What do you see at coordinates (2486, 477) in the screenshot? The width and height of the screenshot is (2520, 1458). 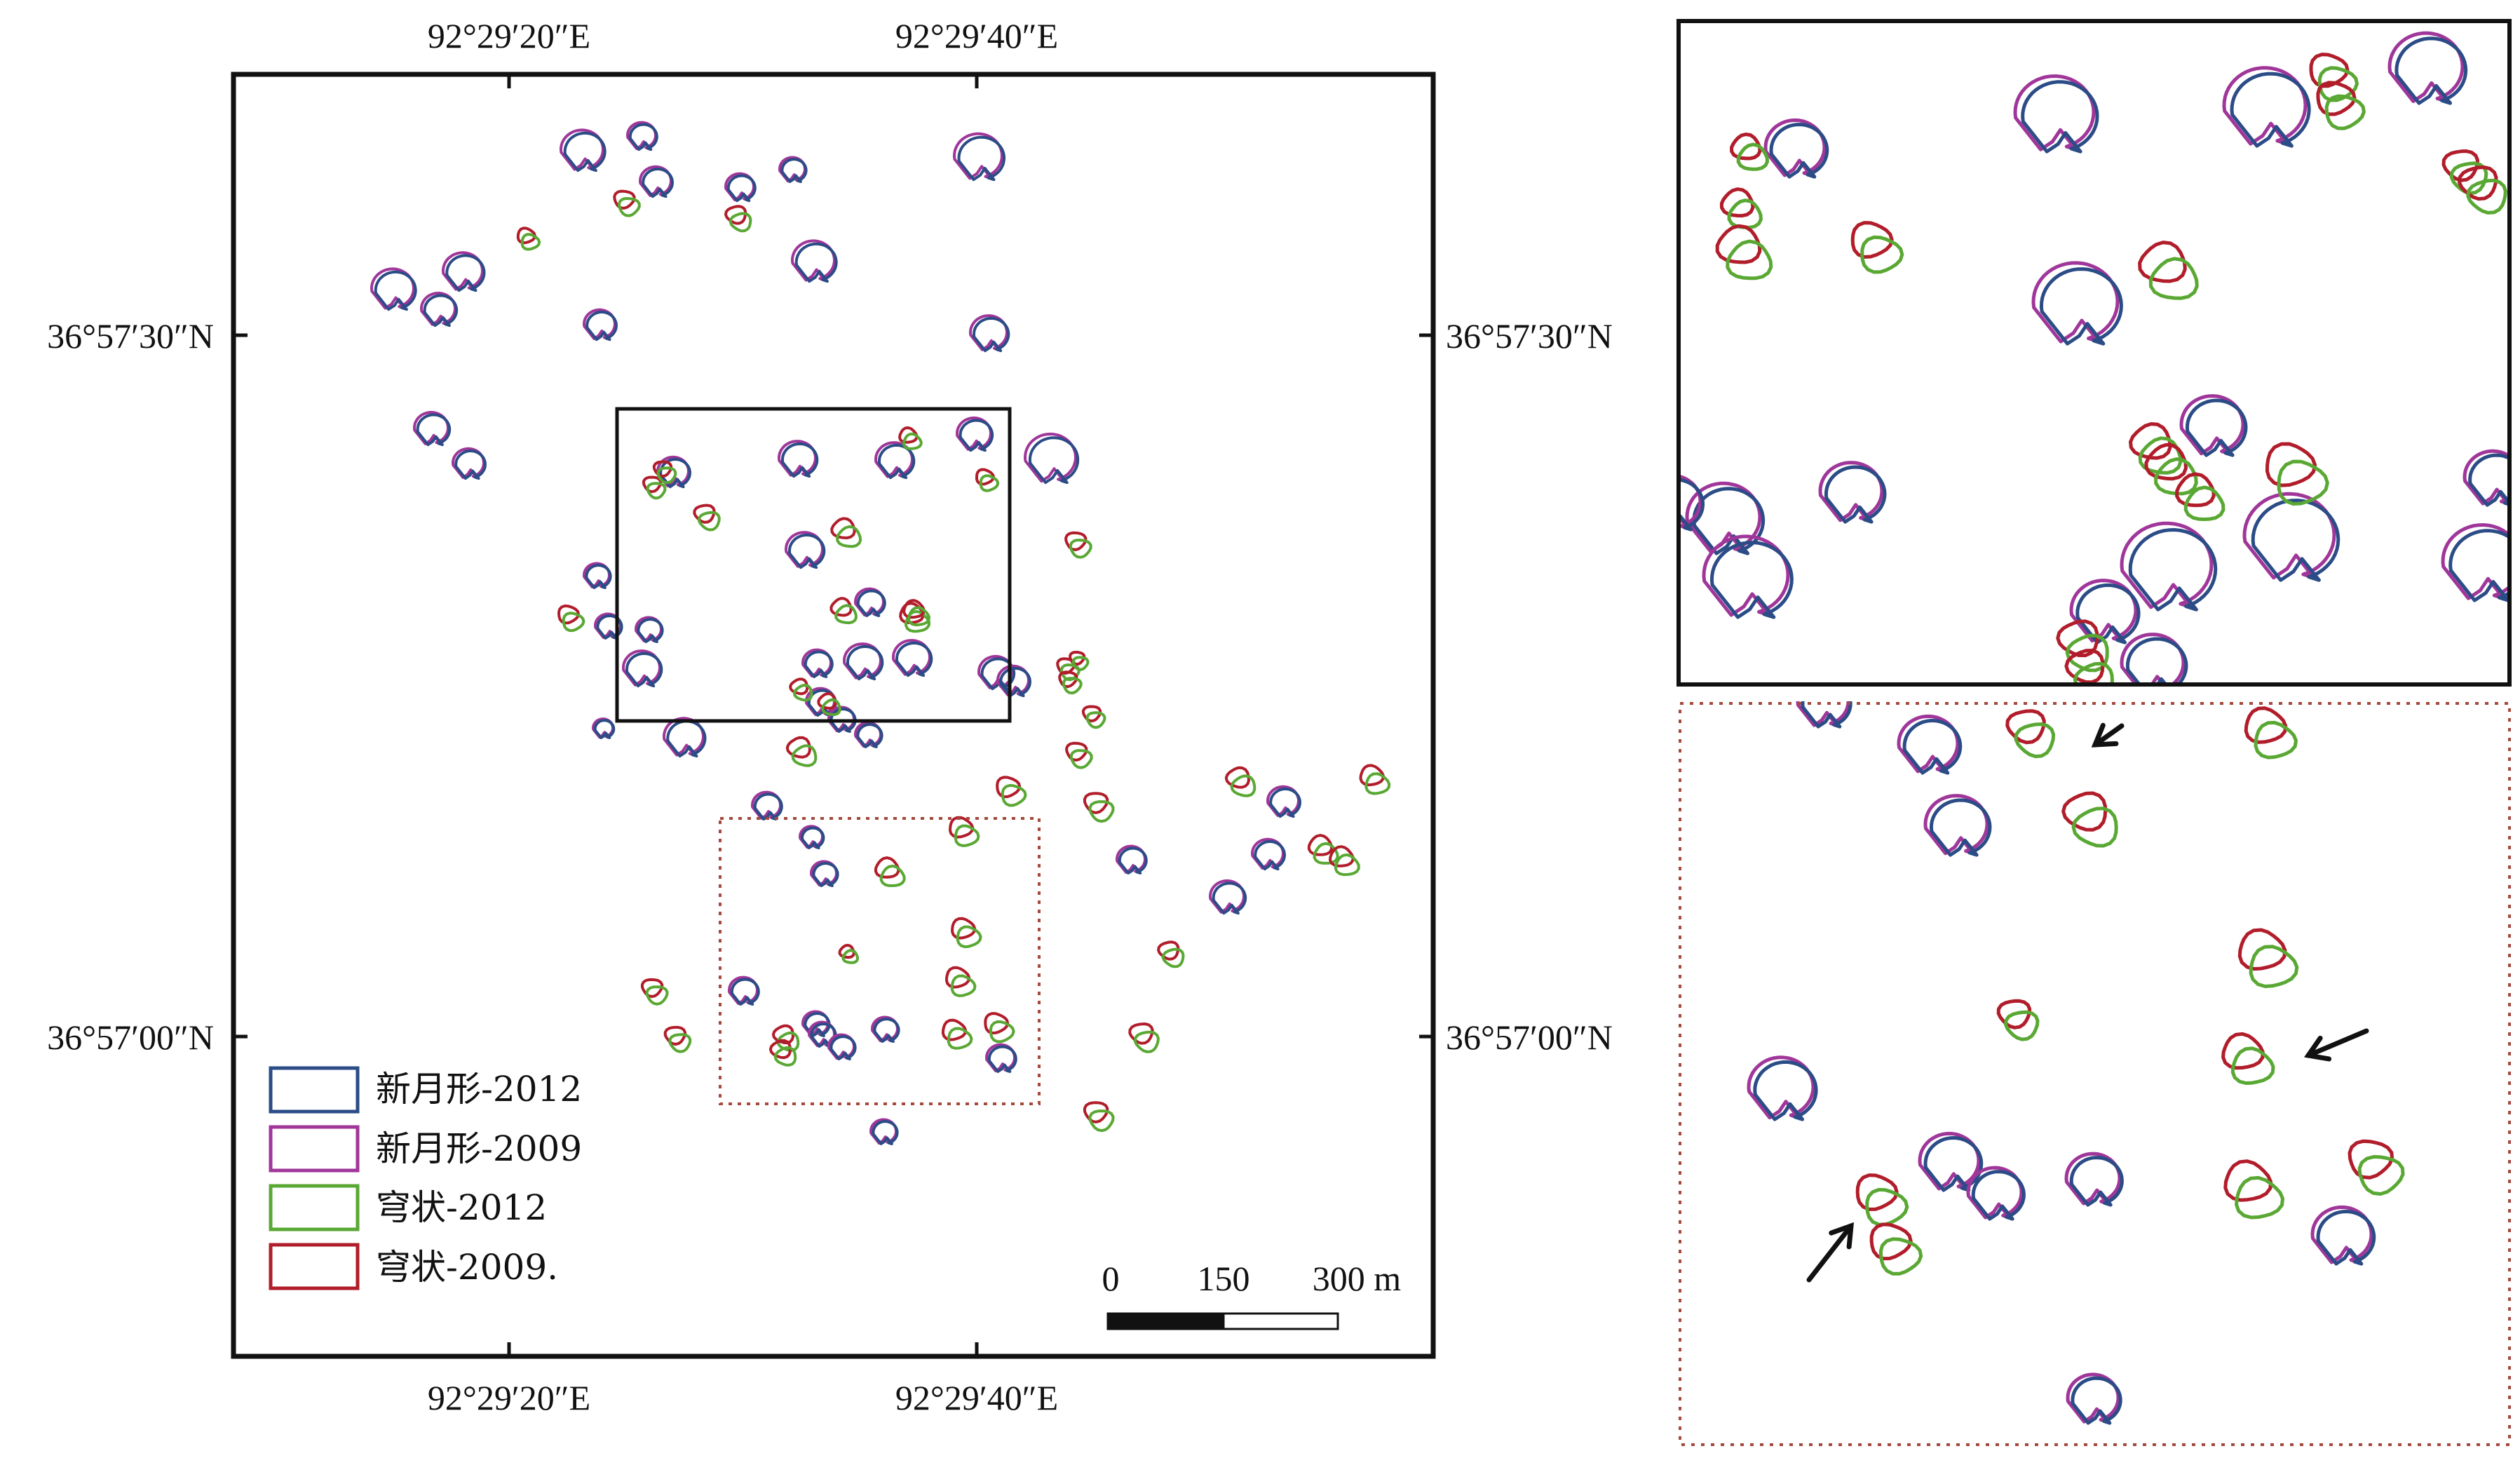 I see `crescent-dune-2009` at bounding box center [2486, 477].